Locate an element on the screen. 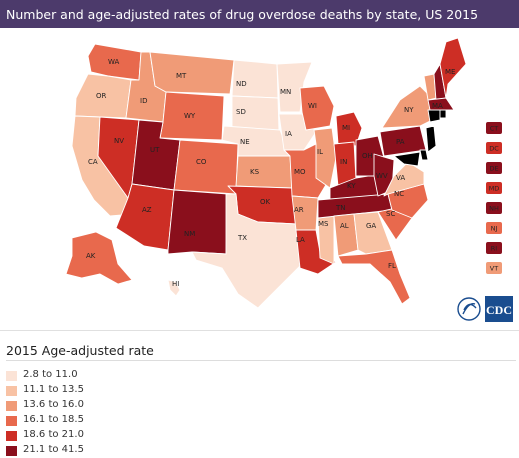 The image size is (519, 458). state-KS is located at coordinates (264, 172).